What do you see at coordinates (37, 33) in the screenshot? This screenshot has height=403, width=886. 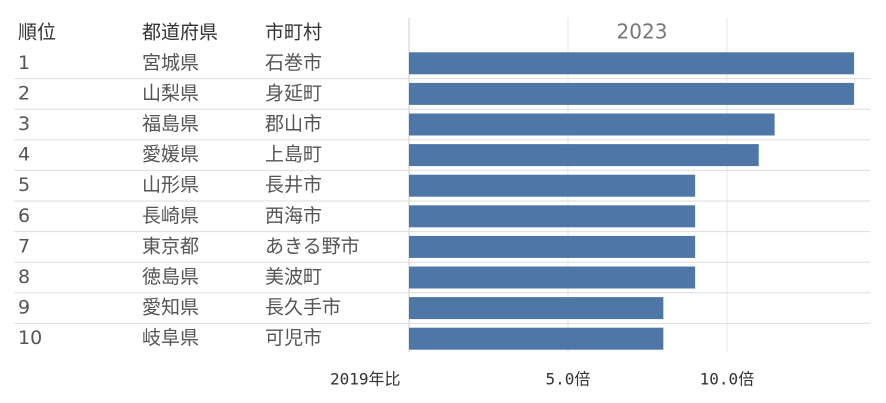 I see `column-header: 順位` at bounding box center [37, 33].